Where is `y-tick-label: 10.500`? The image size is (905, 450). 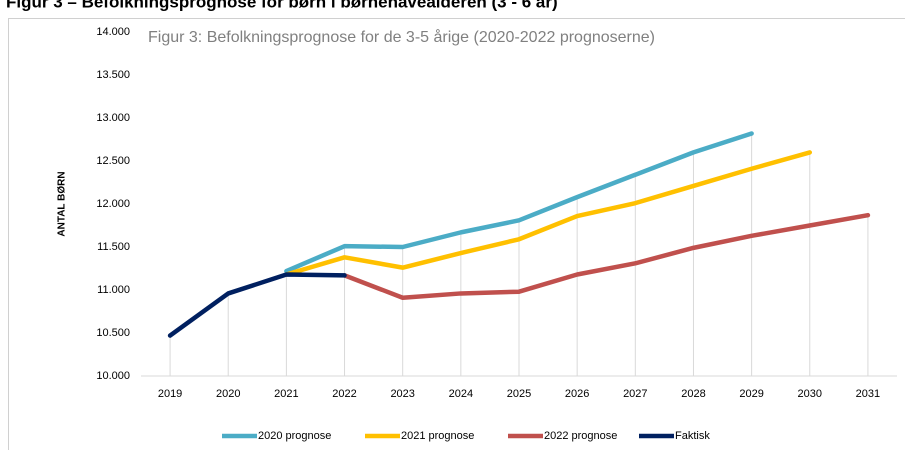 y-tick-label: 10.500 is located at coordinates (113, 333).